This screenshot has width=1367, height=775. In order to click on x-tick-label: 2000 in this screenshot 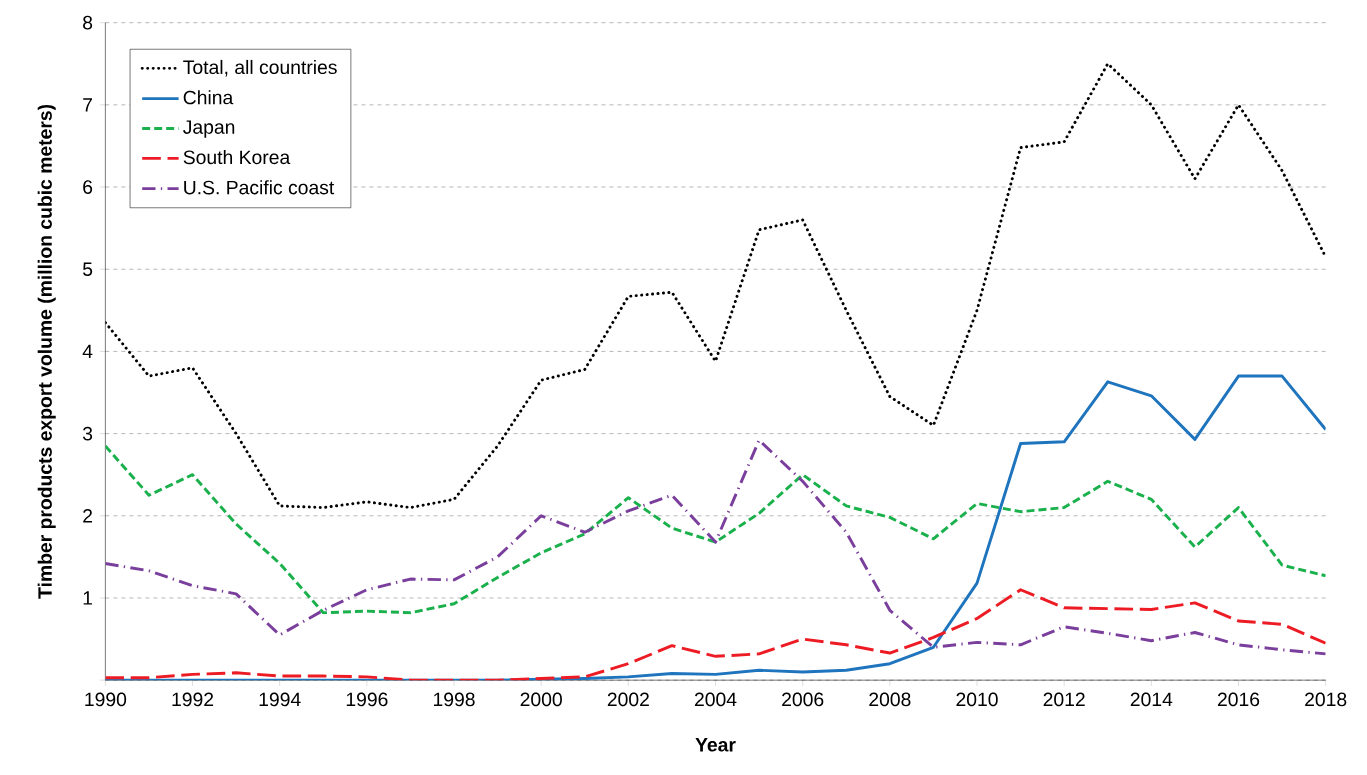, I will do `click(541, 699)`.